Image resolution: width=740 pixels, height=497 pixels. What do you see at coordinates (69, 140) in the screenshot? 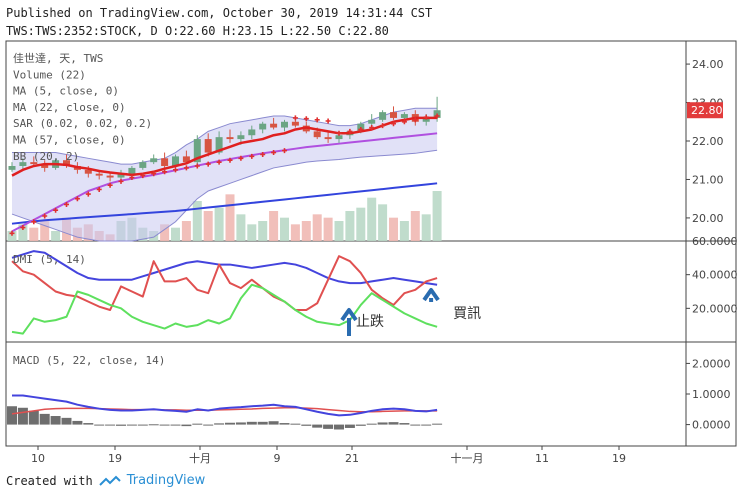
I see `main-legend-entry: MA (57, close, 0)` at bounding box center [69, 140].